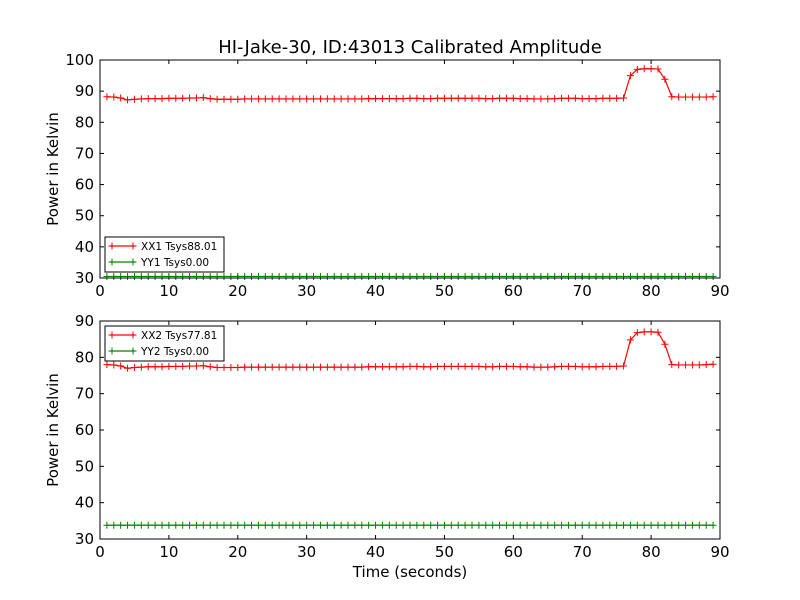  What do you see at coordinates (513, 291) in the screenshot?
I see `x-tick-label: 60` at bounding box center [513, 291].